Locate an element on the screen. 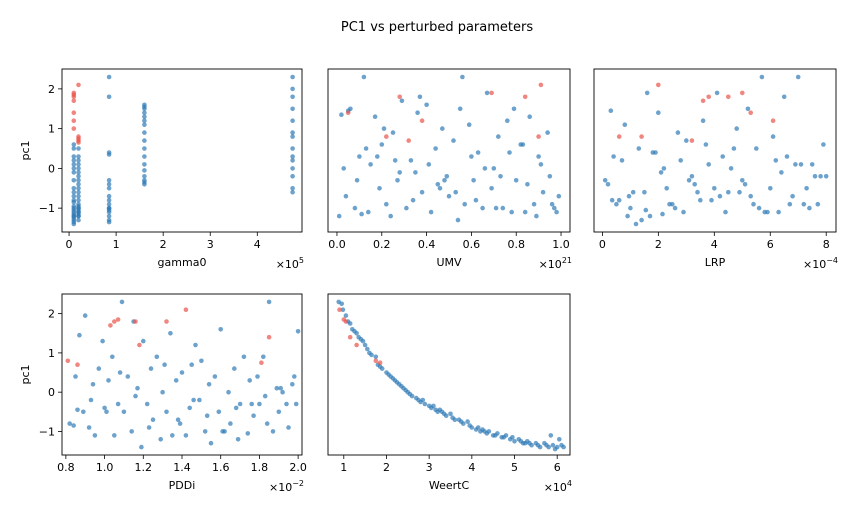 The width and height of the screenshot is (856, 514). x-tick-label: 1.6 is located at coordinates (221, 467).